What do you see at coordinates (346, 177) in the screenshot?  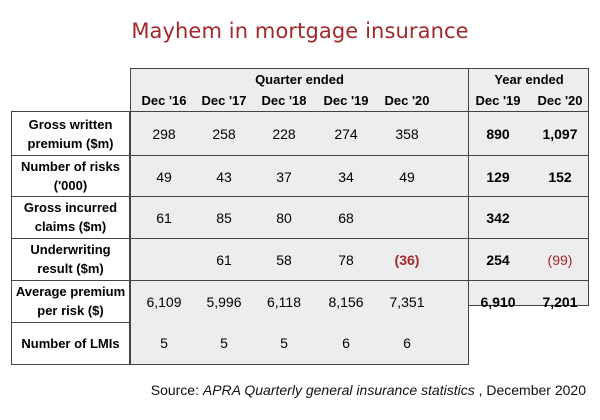 I see `cell-risks-q4: 34` at bounding box center [346, 177].